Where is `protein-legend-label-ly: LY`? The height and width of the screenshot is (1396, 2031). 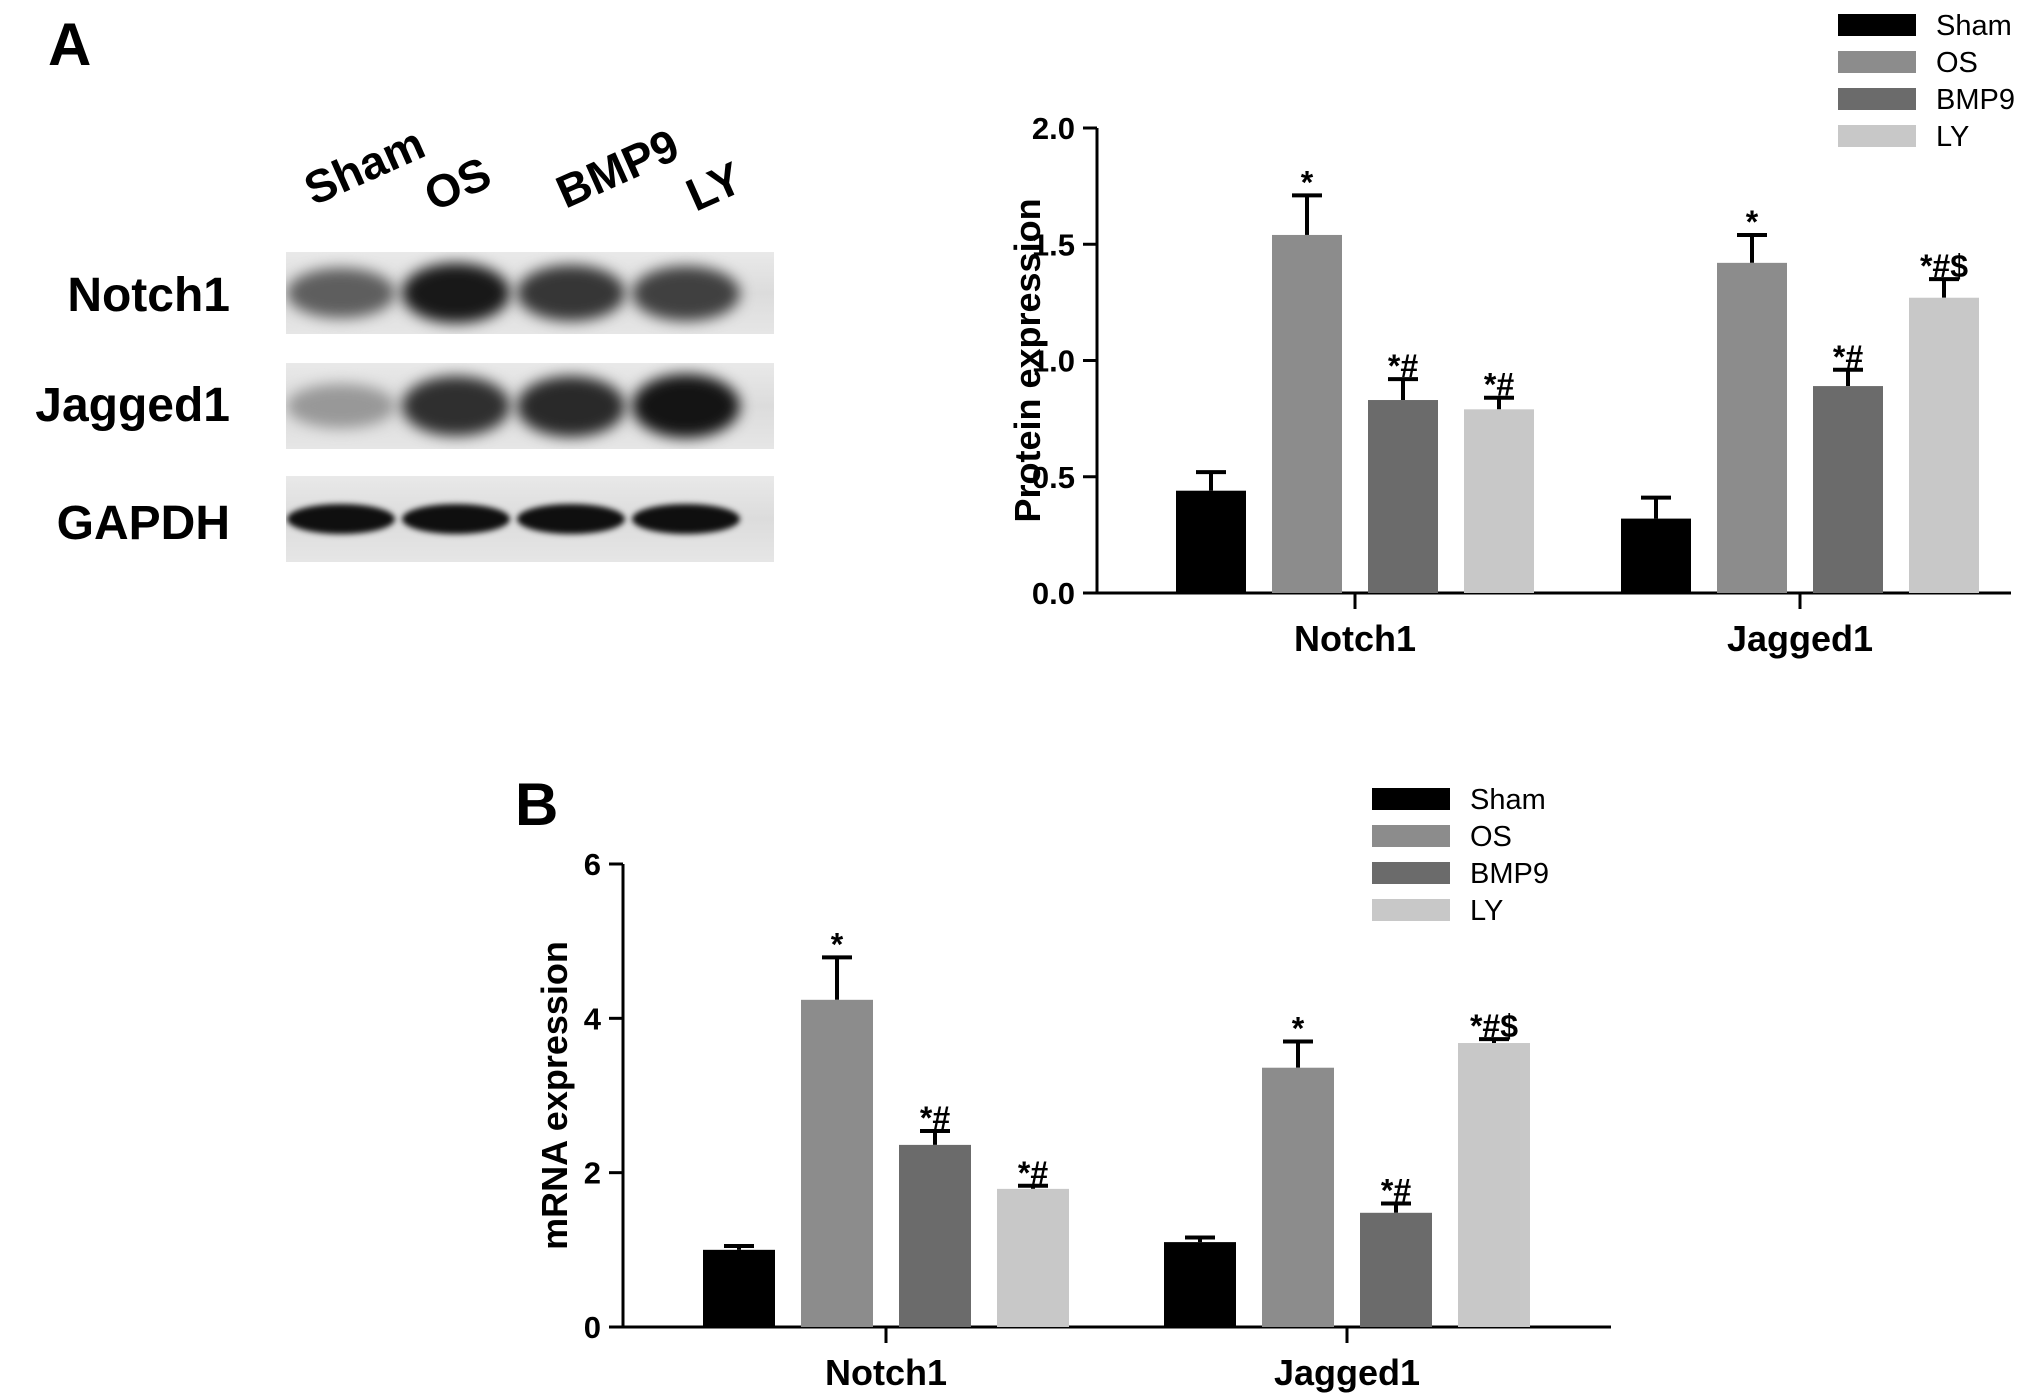
protein-legend-label-ly: LY is located at coordinates (1952, 137).